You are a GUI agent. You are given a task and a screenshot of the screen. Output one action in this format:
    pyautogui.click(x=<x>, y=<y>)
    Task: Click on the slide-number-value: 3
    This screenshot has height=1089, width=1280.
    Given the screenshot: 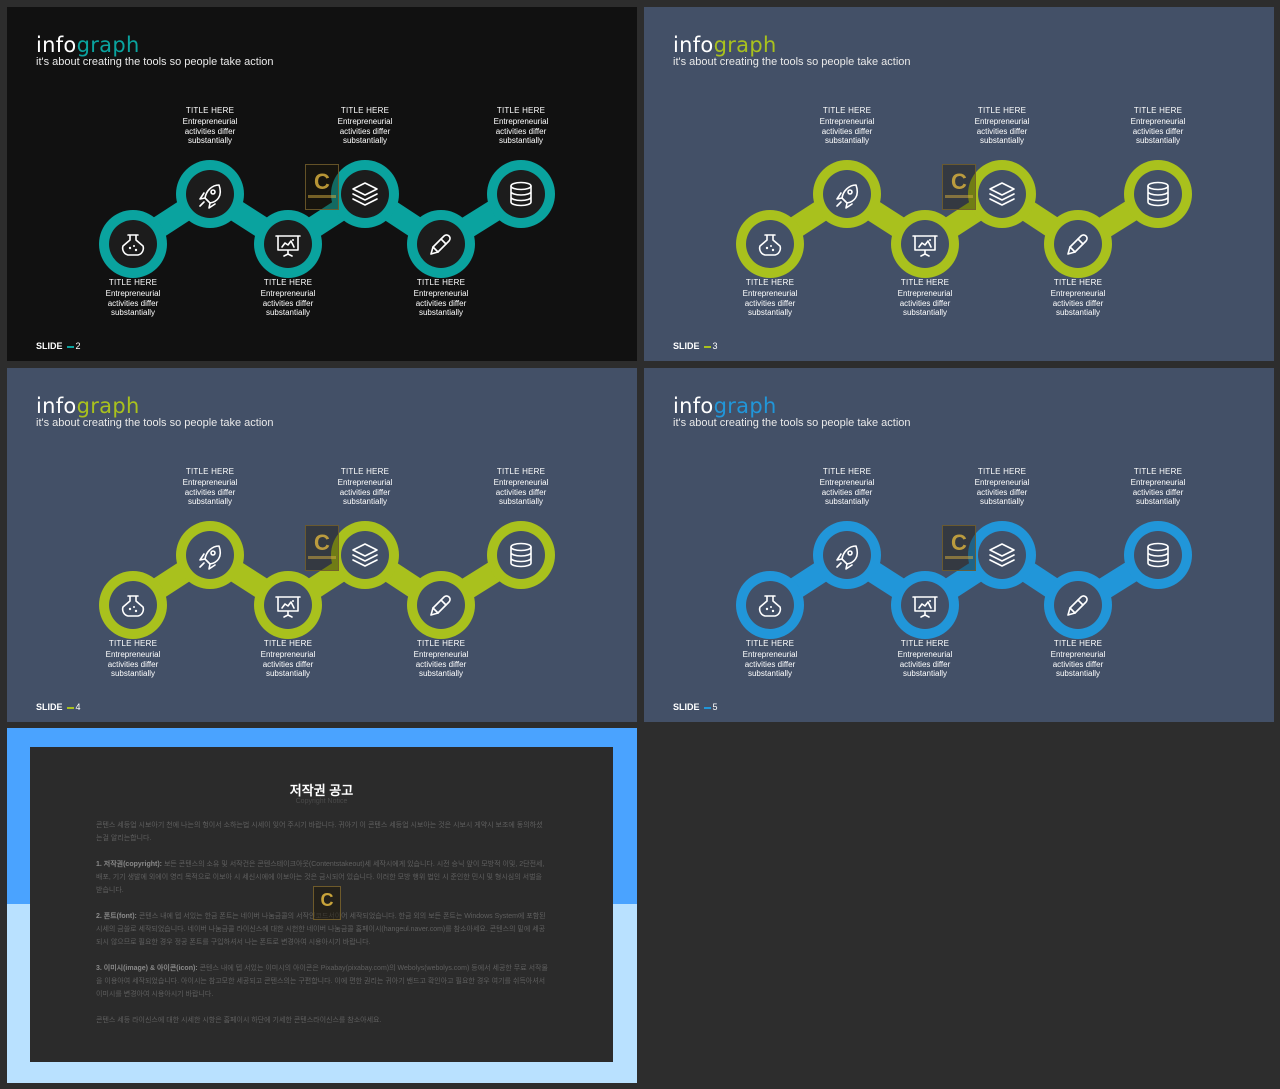 What is the action you would take?
    pyautogui.click(x=715, y=346)
    